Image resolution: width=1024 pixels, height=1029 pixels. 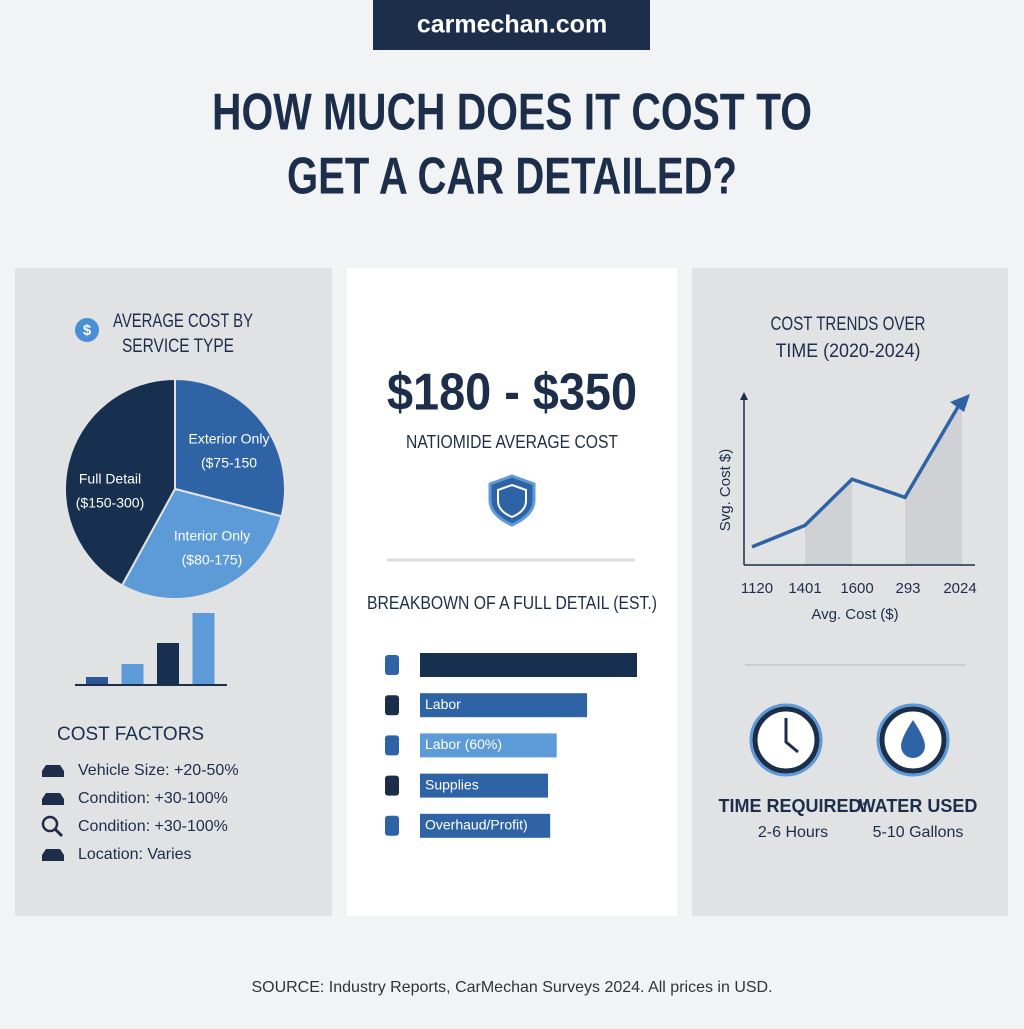 What do you see at coordinates (512, 113) in the screenshot?
I see `title: HOW MUCH DOES IT COST TO` at bounding box center [512, 113].